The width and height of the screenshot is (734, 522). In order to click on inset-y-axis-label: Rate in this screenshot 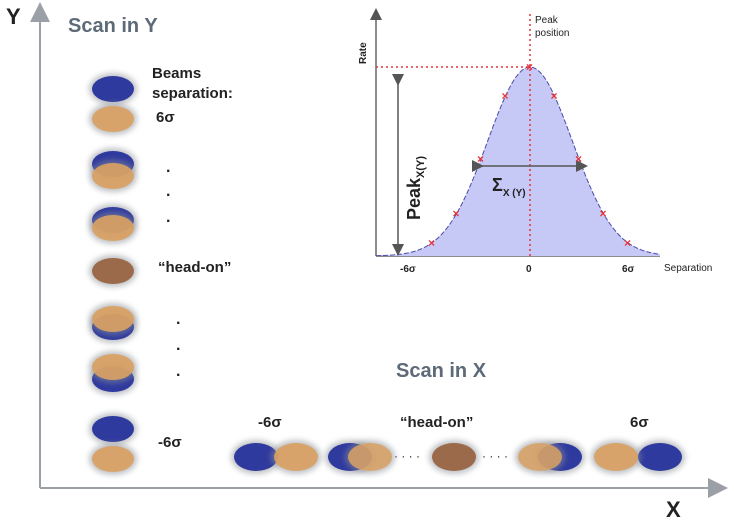, I will do `click(363, 53)`.